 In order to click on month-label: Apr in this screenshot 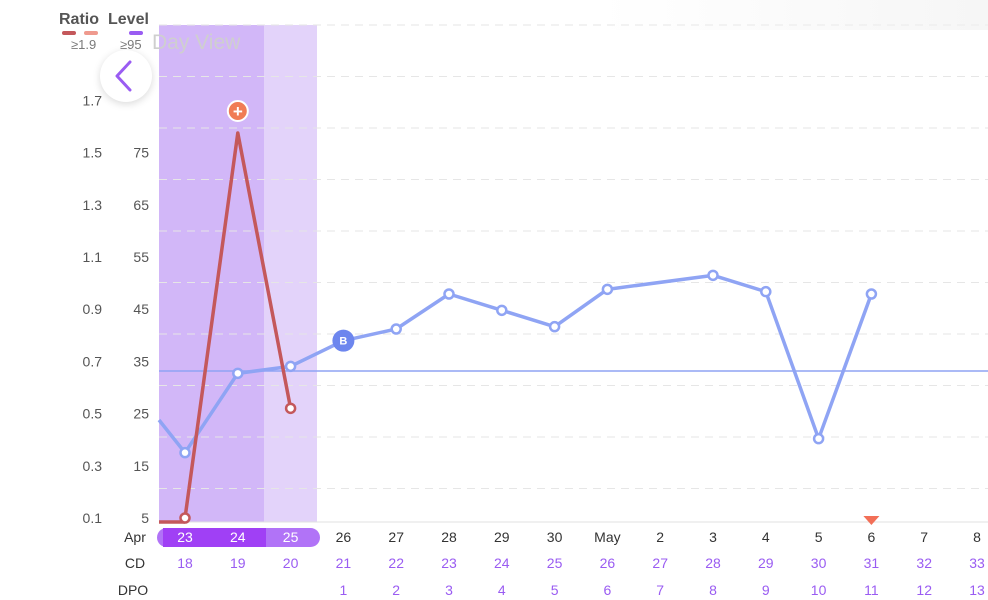, I will do `click(135, 537)`.